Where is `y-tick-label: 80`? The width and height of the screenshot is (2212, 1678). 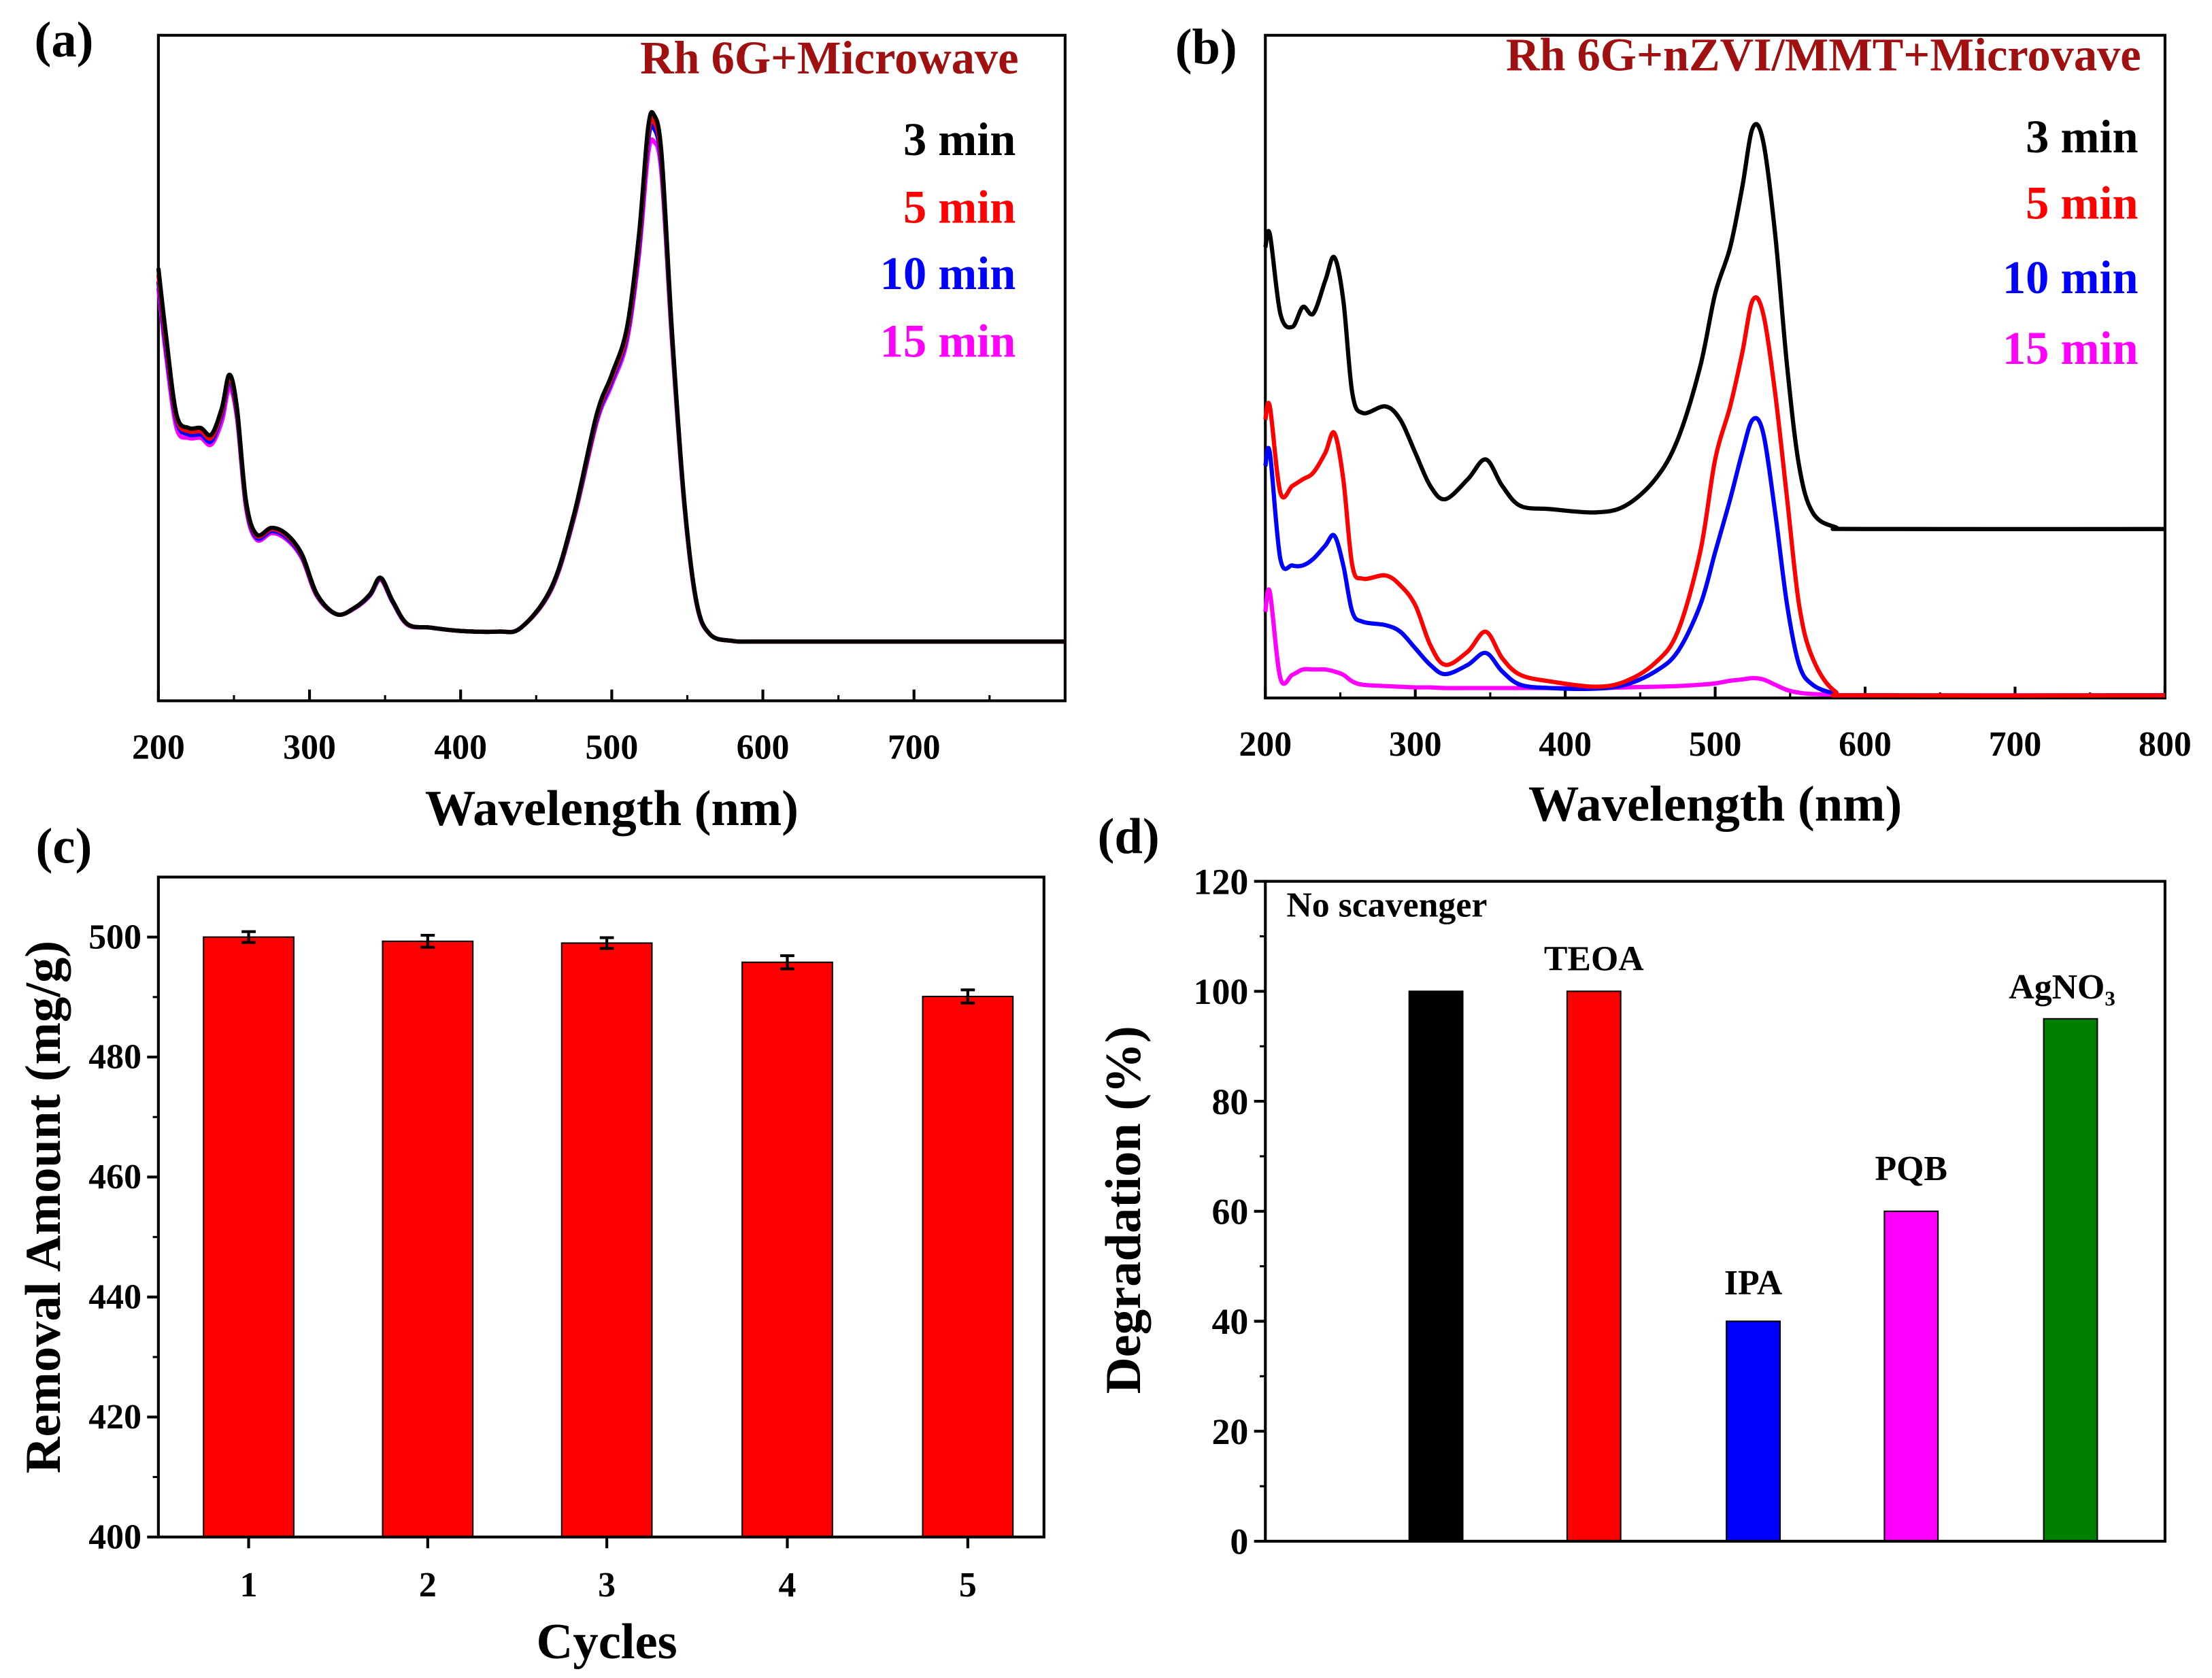
y-tick-label: 80 is located at coordinates (1229, 1101).